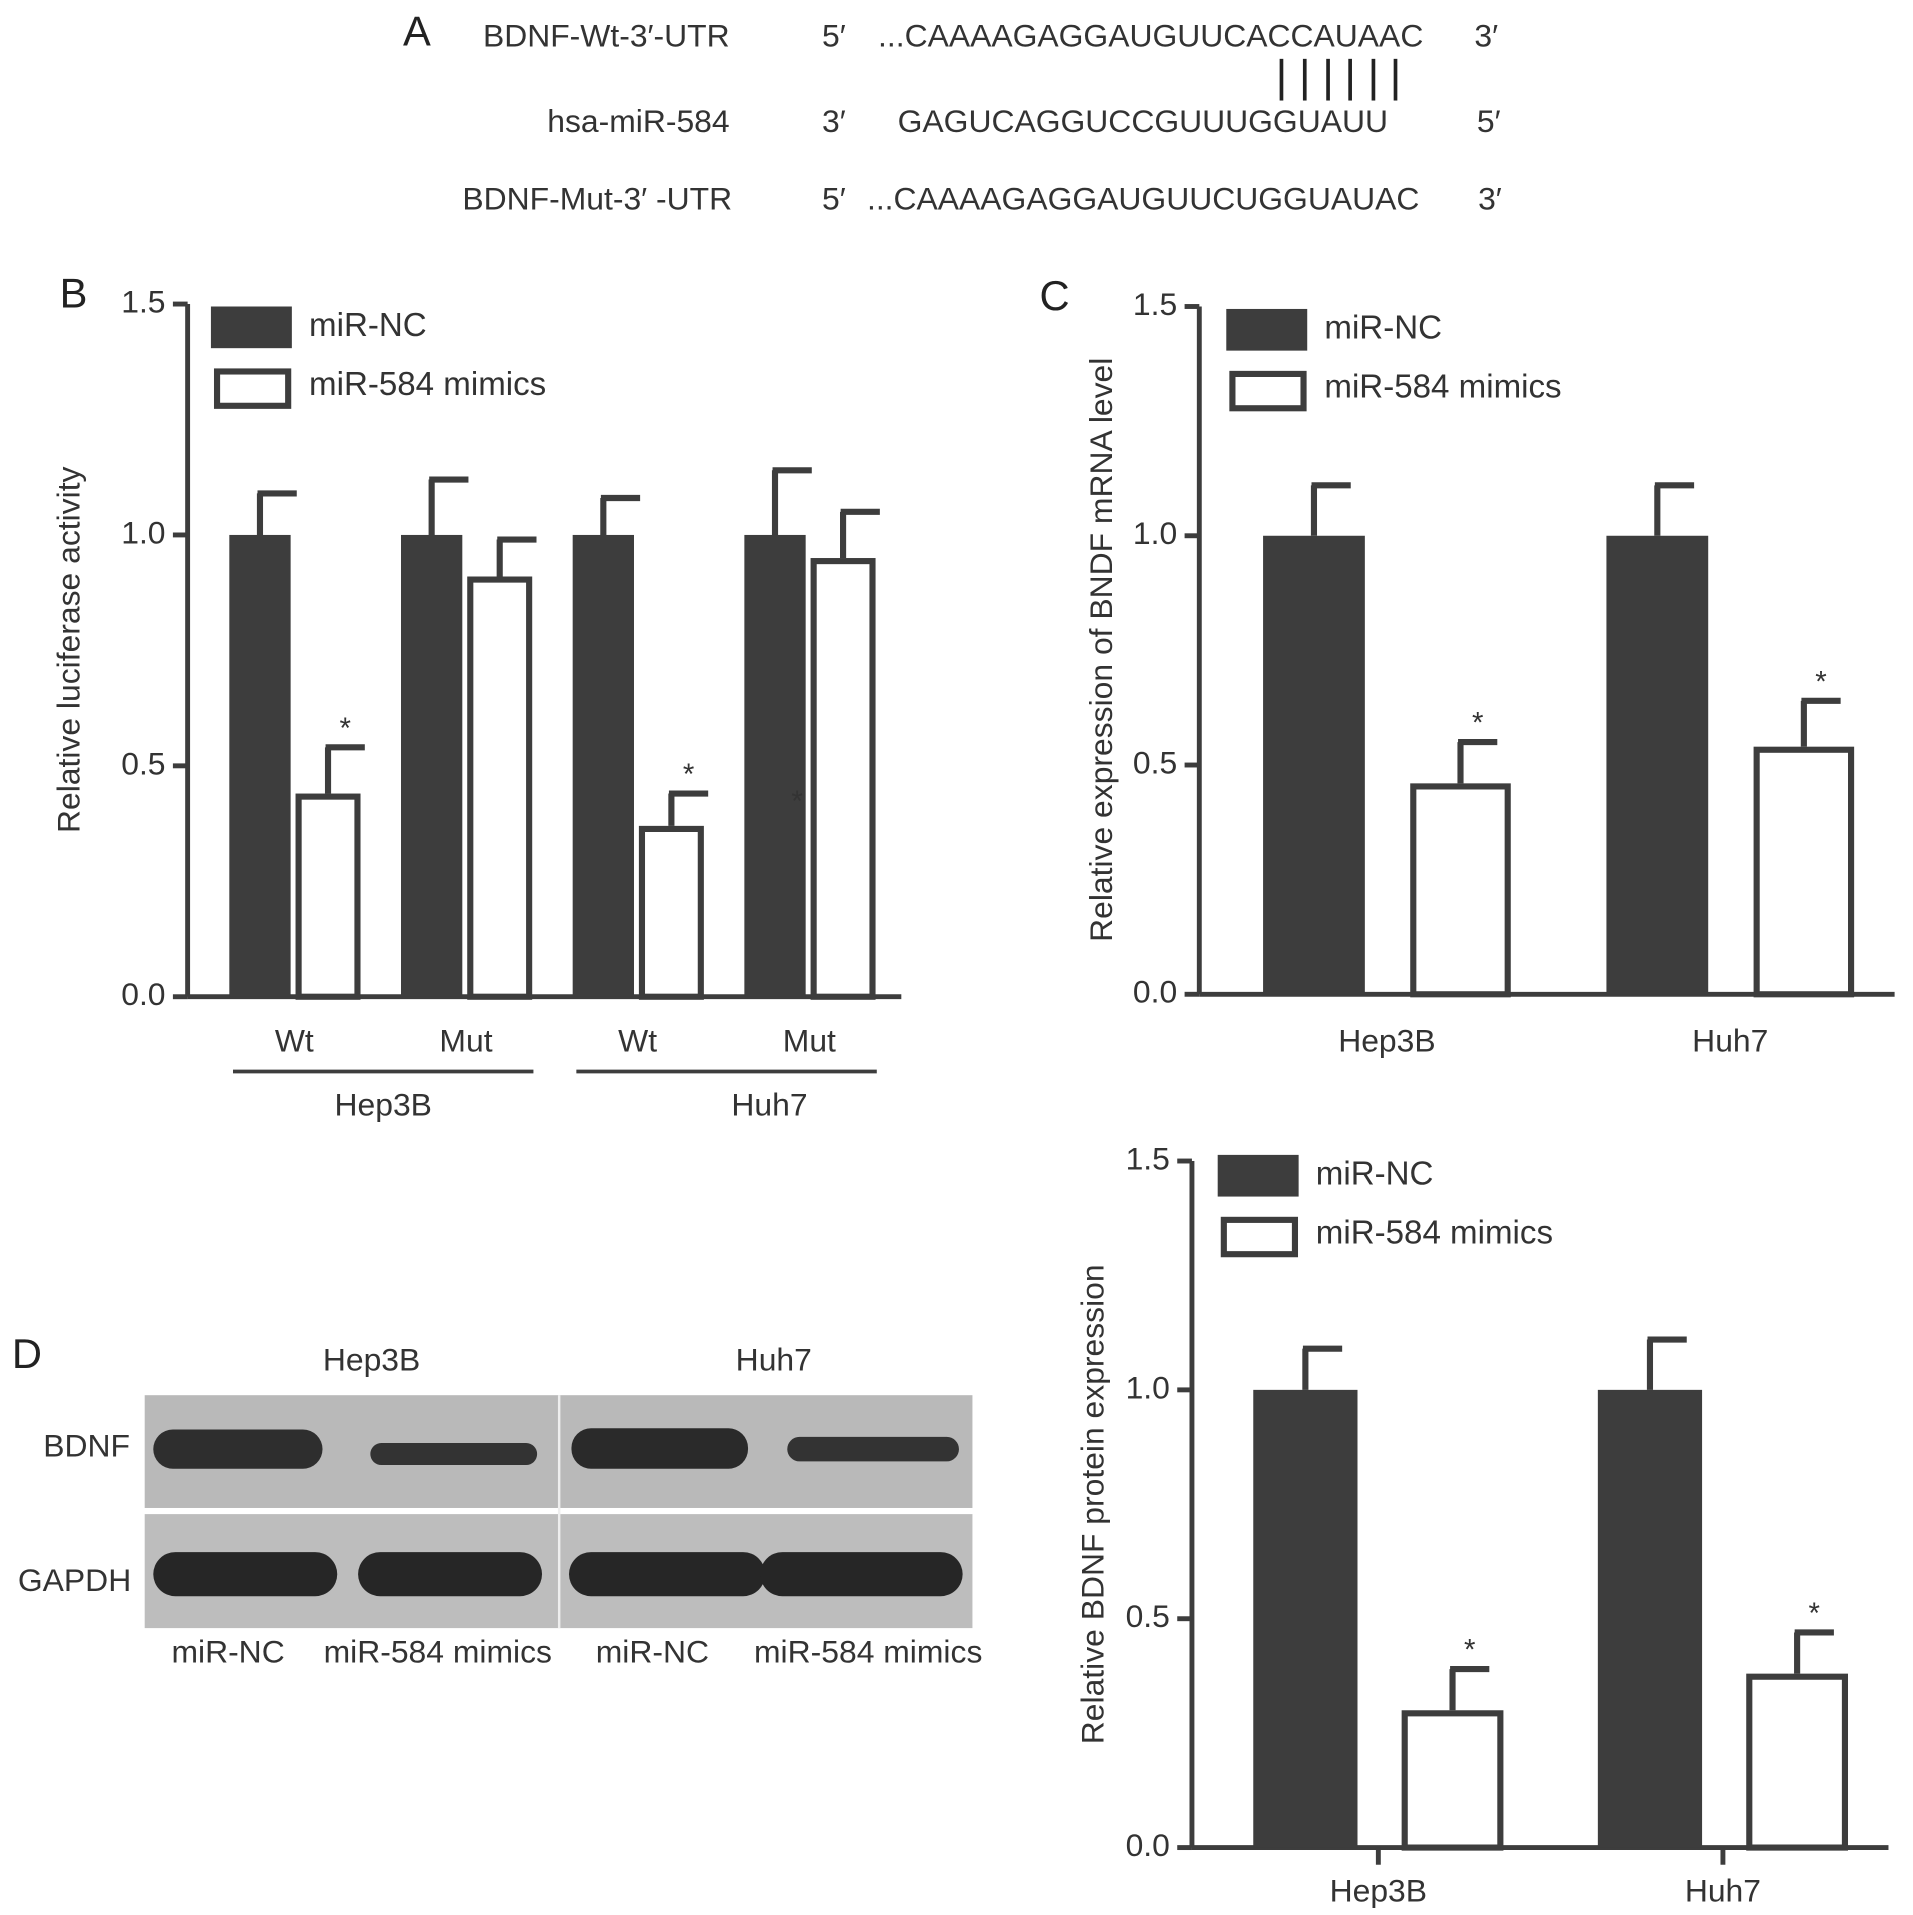 The width and height of the screenshot is (1913, 1915). What do you see at coordinates (1101, 650) in the screenshot?
I see `y-axis-title: Relative expression of BNDF mRNA level` at bounding box center [1101, 650].